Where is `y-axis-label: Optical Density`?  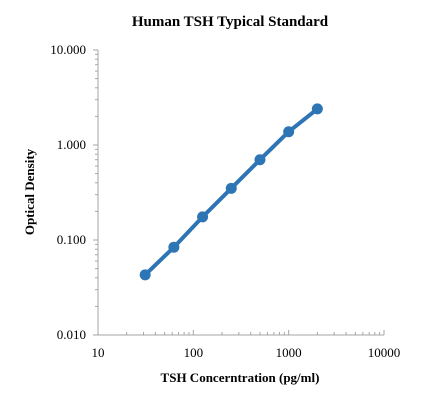 y-axis-label: Optical Density is located at coordinates (29, 191).